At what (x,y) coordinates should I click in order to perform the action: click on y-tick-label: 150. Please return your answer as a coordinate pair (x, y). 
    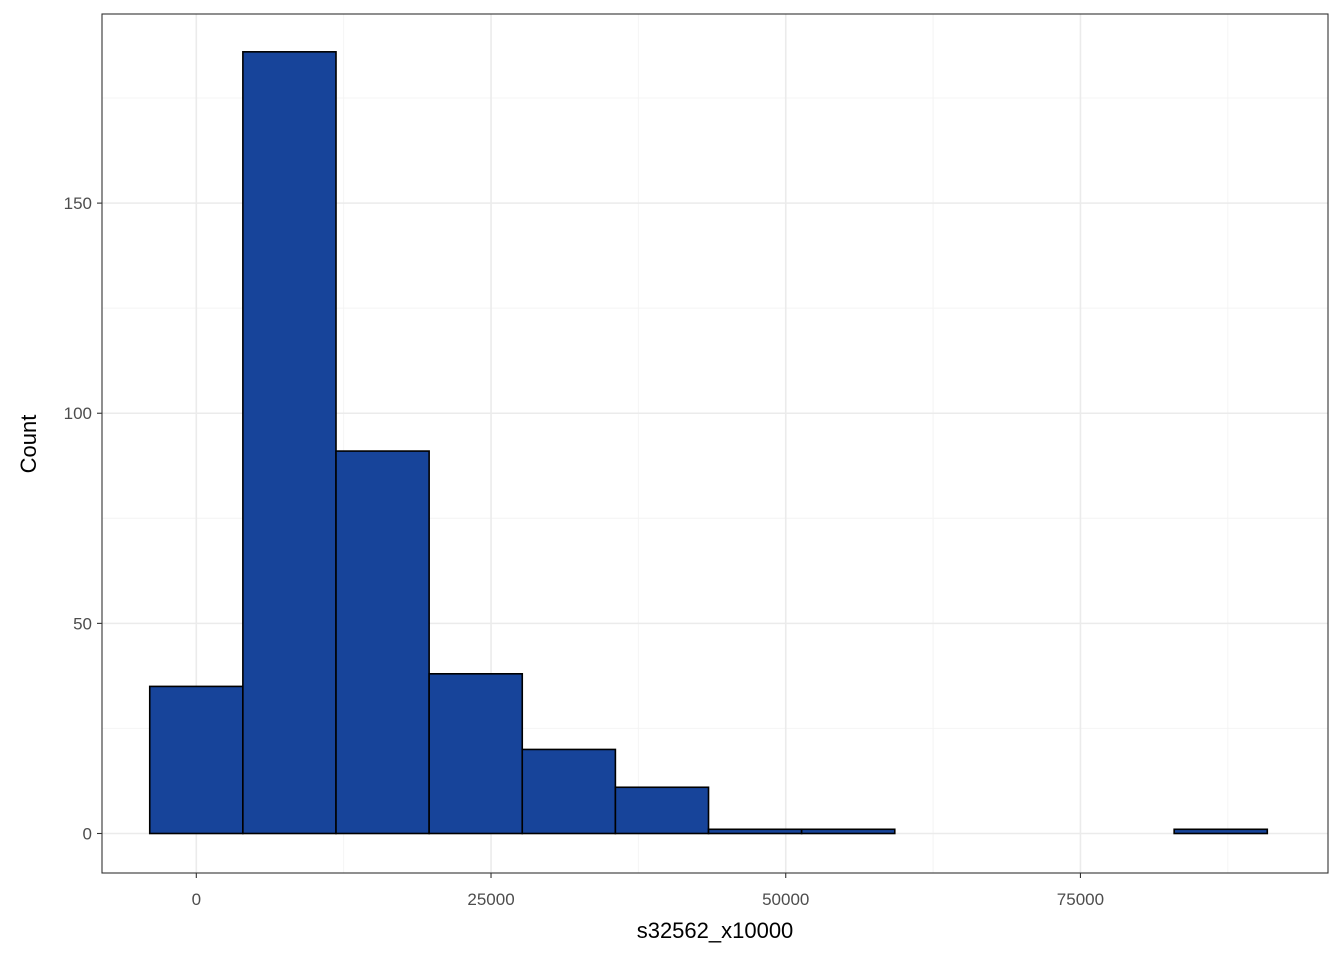
    Looking at the image, I should click on (78, 203).